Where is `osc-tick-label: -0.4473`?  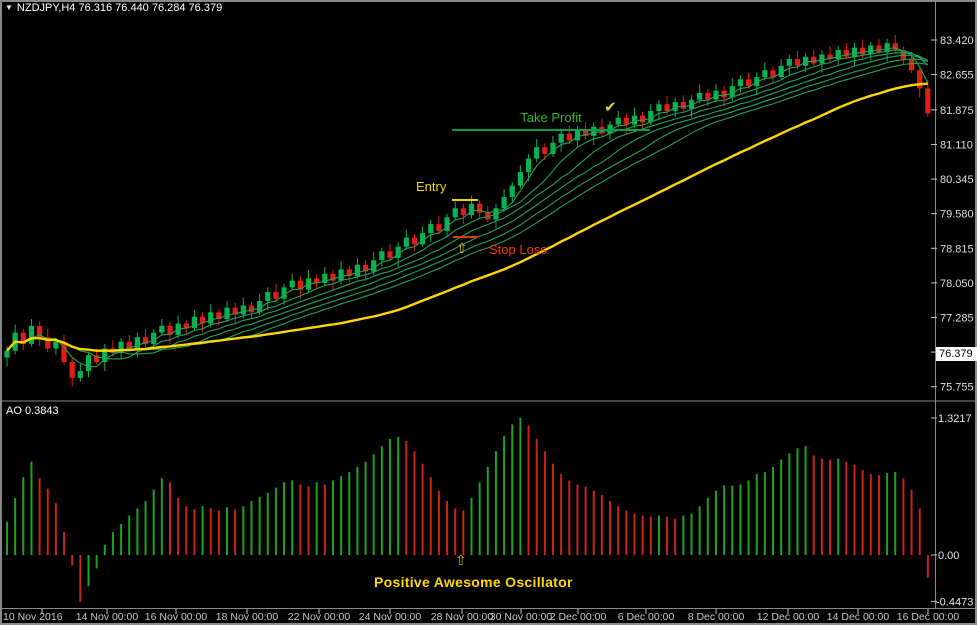
osc-tick-label: -0.4473 is located at coordinates (954, 602).